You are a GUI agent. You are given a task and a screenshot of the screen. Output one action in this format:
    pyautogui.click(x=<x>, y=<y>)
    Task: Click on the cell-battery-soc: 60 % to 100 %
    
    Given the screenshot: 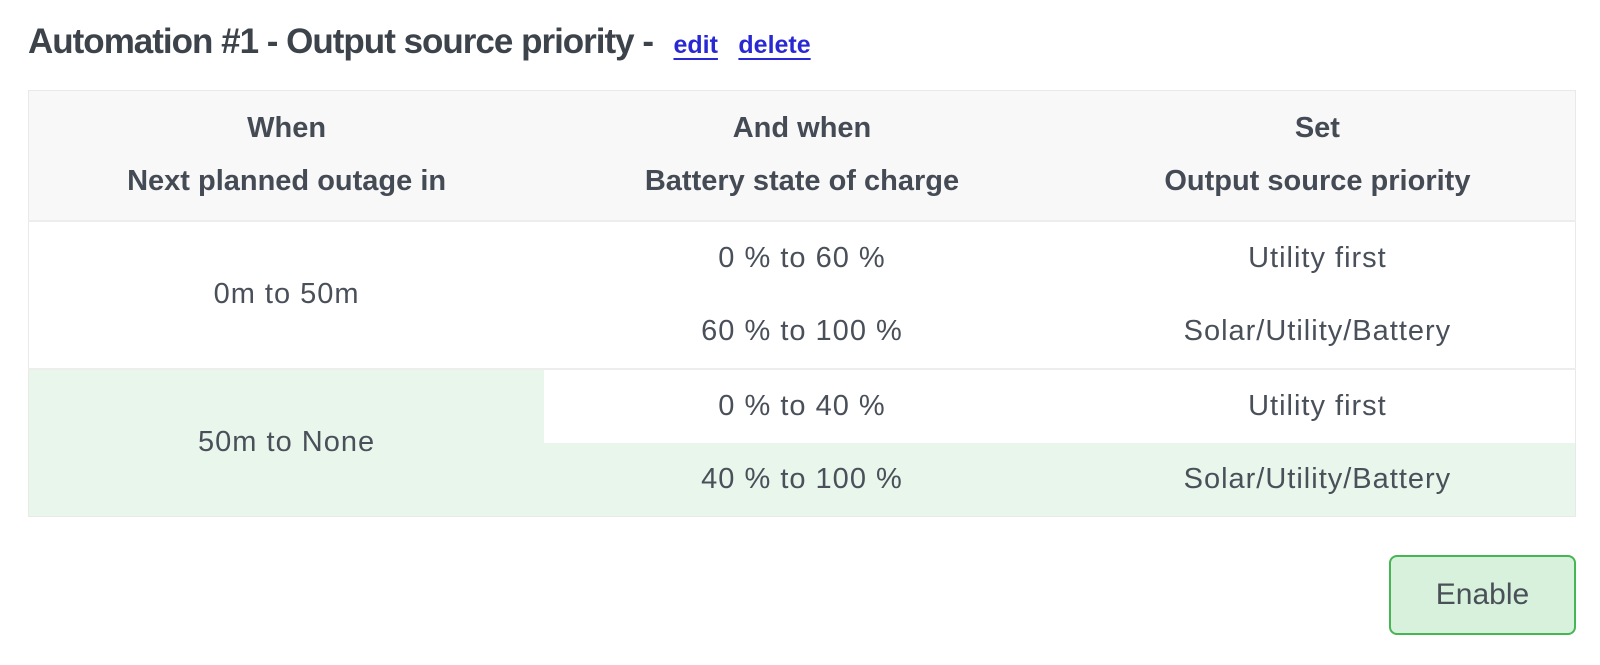 What is the action you would take?
    pyautogui.click(x=802, y=331)
    